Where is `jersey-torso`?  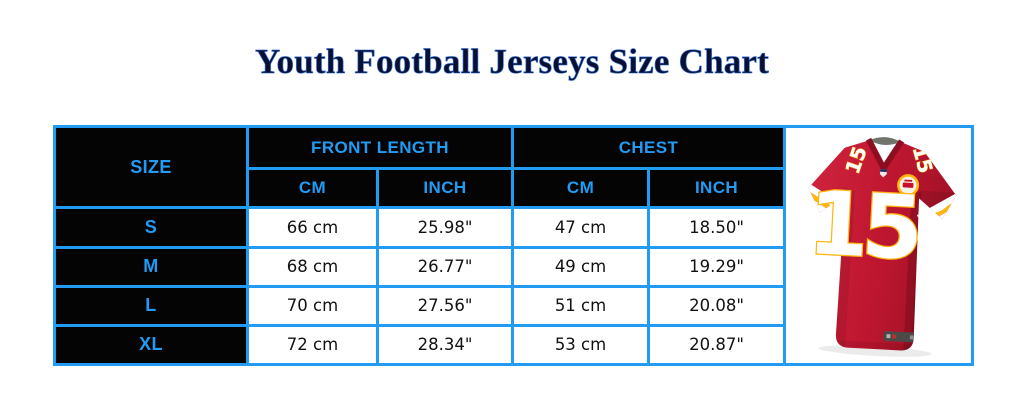
jersey-torso is located at coordinates (882, 245).